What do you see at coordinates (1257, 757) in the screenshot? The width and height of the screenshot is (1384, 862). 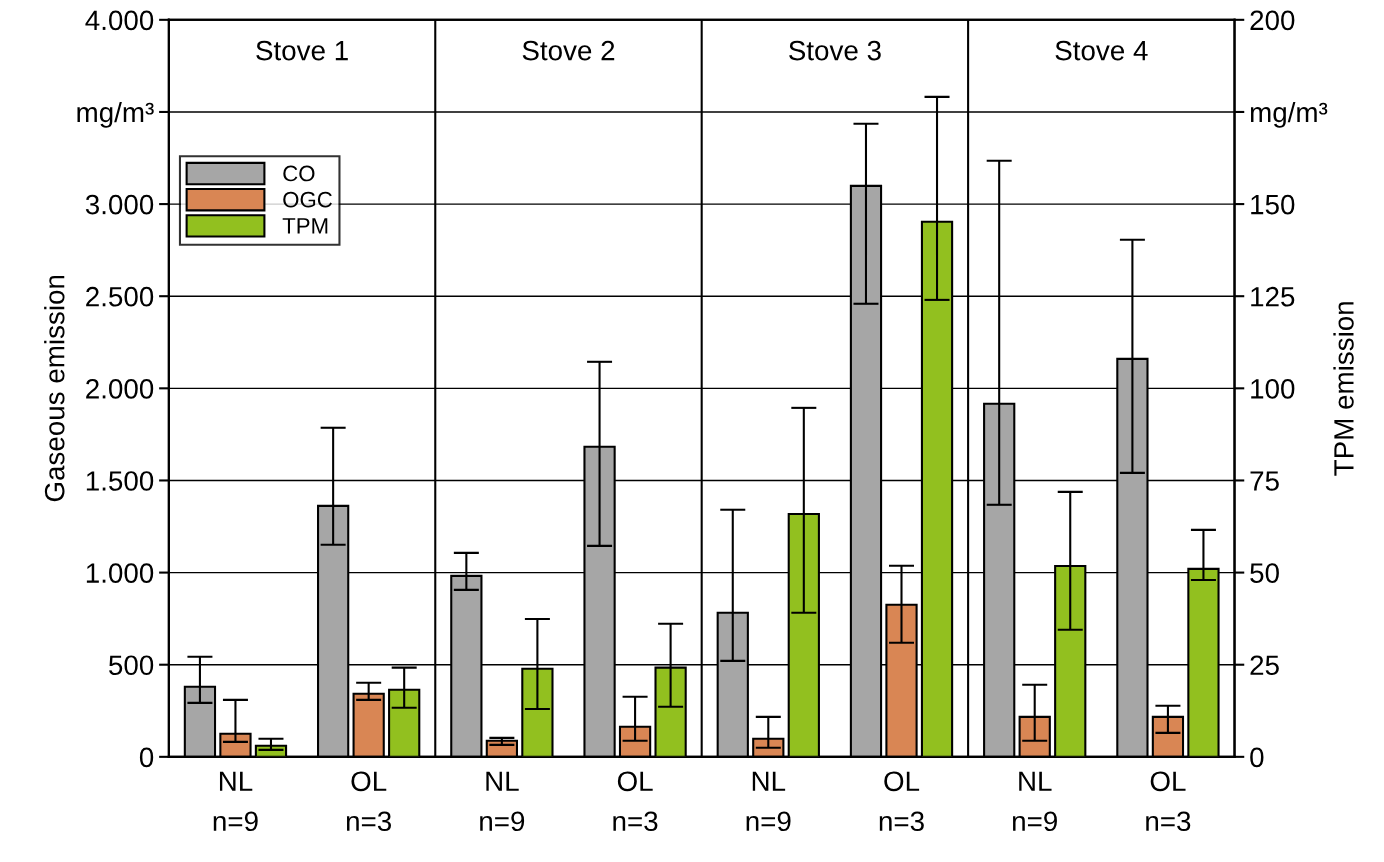 I see `y2-tick-label: 0` at bounding box center [1257, 757].